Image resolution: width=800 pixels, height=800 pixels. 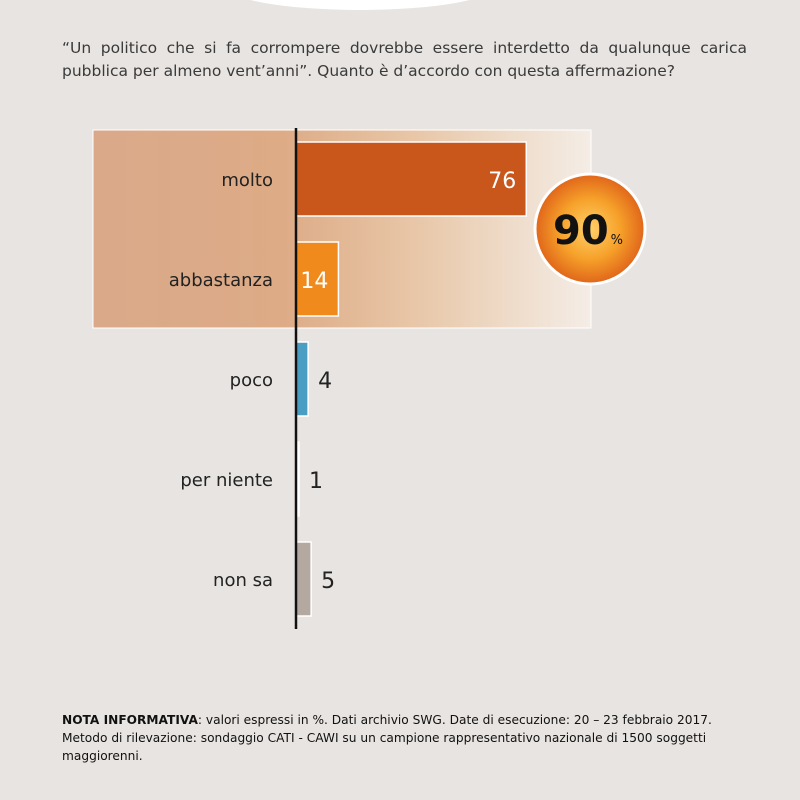 I want to click on value-label: 14, so click(x=314, y=281).